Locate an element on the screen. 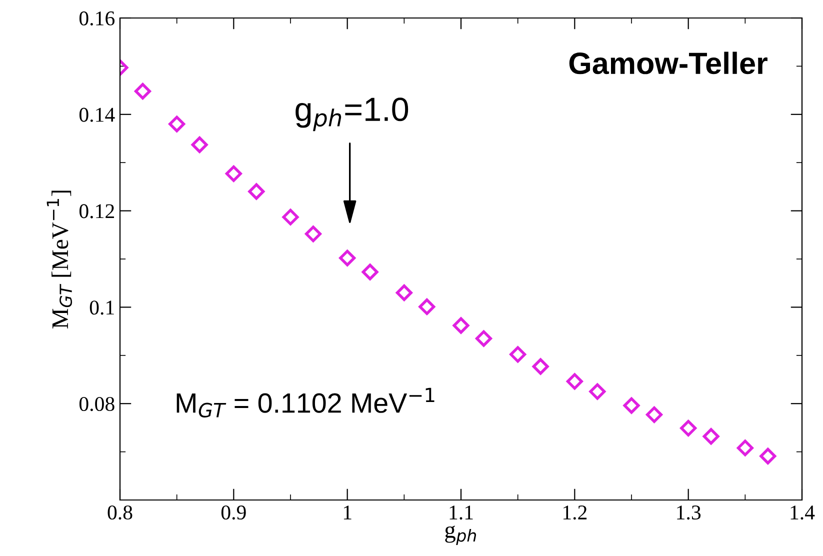 This screenshot has height=556, width=823. y-tick-label: 0.16 is located at coordinates (97, 18).